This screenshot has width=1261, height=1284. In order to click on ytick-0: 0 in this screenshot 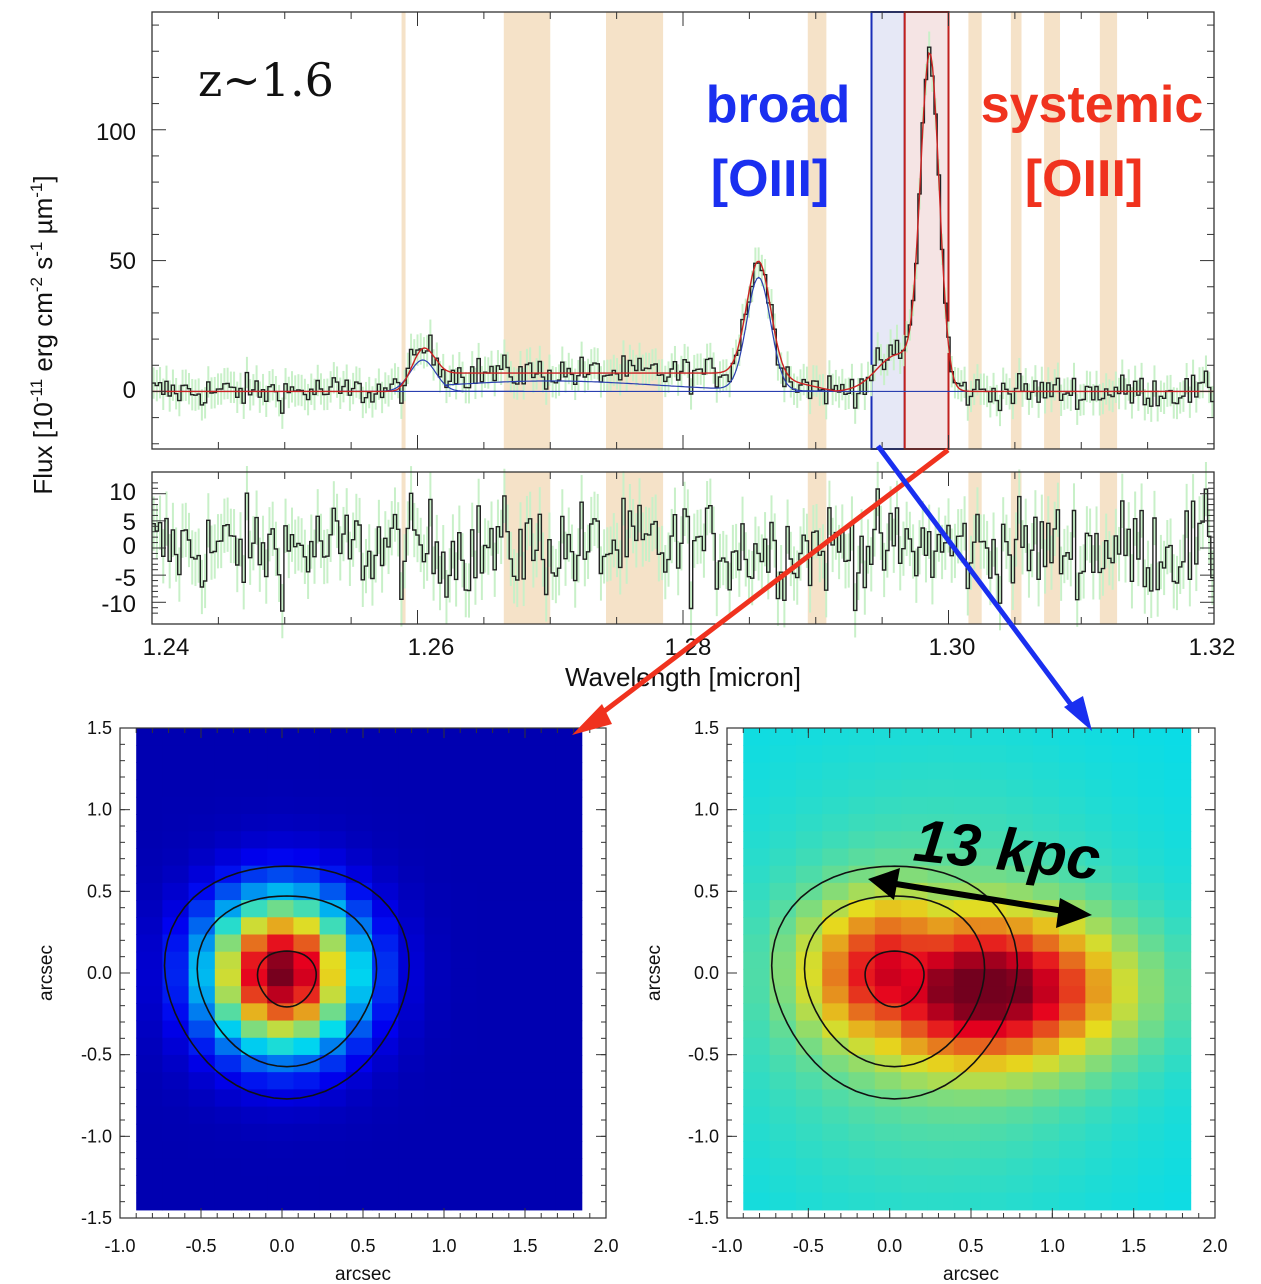, I will do `click(129, 390)`.